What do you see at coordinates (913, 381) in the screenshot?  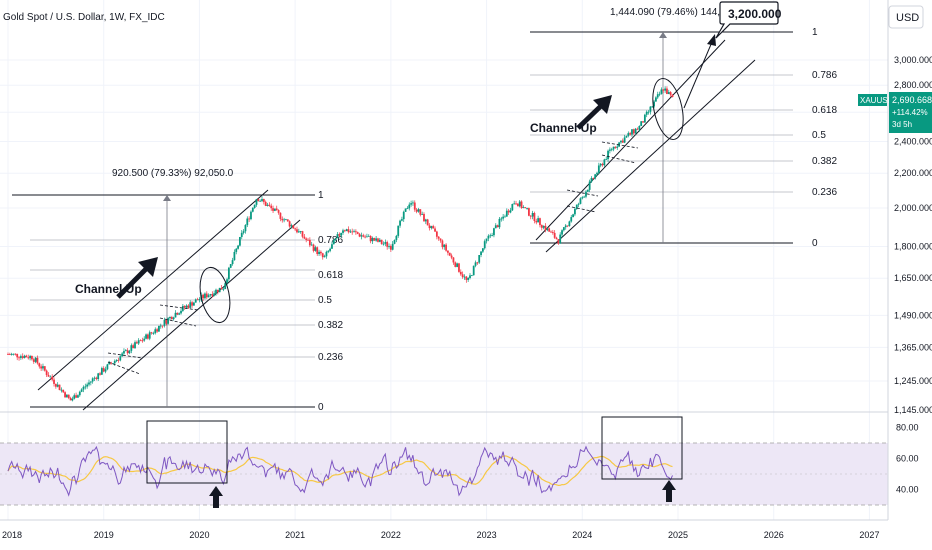 I see `price-tick-label: 1,245.000` at bounding box center [913, 381].